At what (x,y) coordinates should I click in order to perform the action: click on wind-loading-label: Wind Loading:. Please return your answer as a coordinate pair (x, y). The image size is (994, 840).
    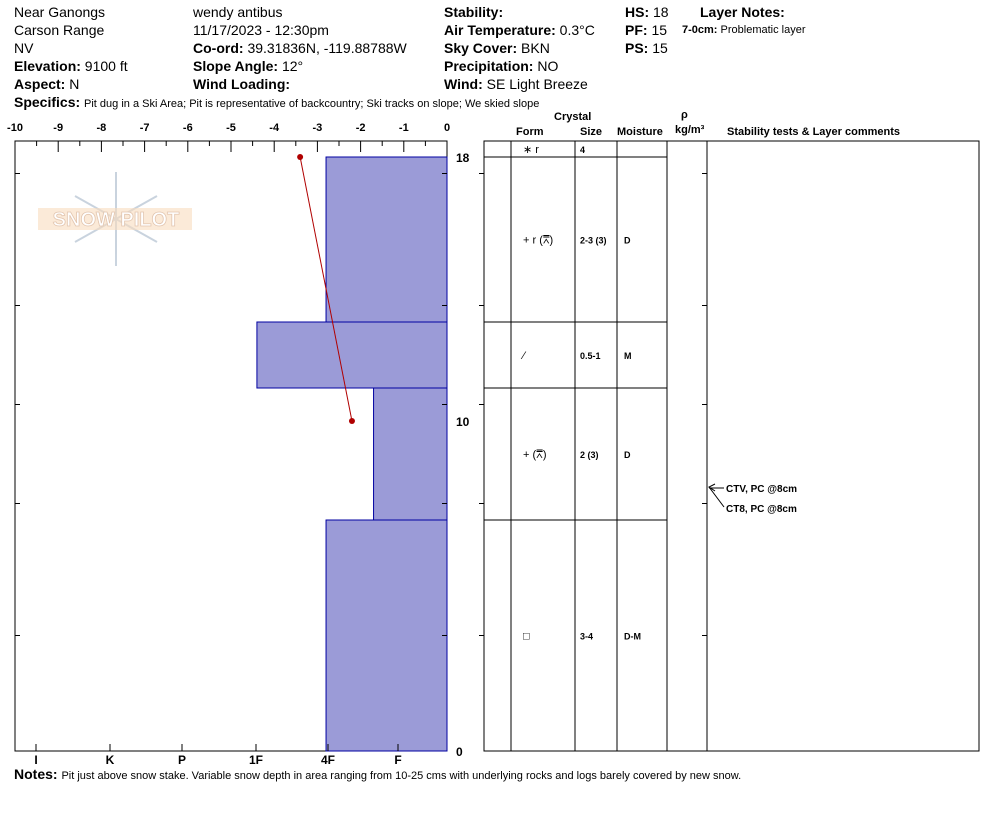
    Looking at the image, I should click on (242, 84).